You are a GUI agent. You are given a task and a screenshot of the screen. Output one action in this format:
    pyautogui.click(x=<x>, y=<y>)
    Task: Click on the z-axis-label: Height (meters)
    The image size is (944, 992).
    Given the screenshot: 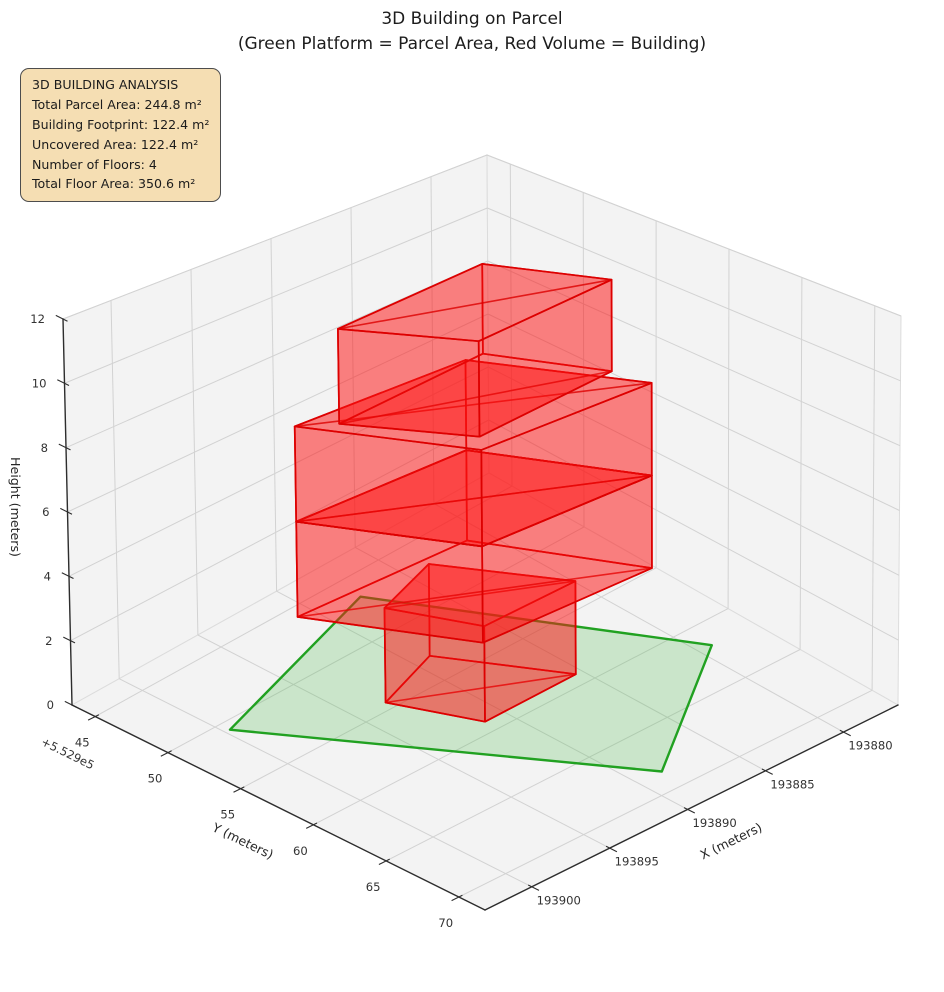 What is the action you would take?
    pyautogui.click(x=15, y=507)
    